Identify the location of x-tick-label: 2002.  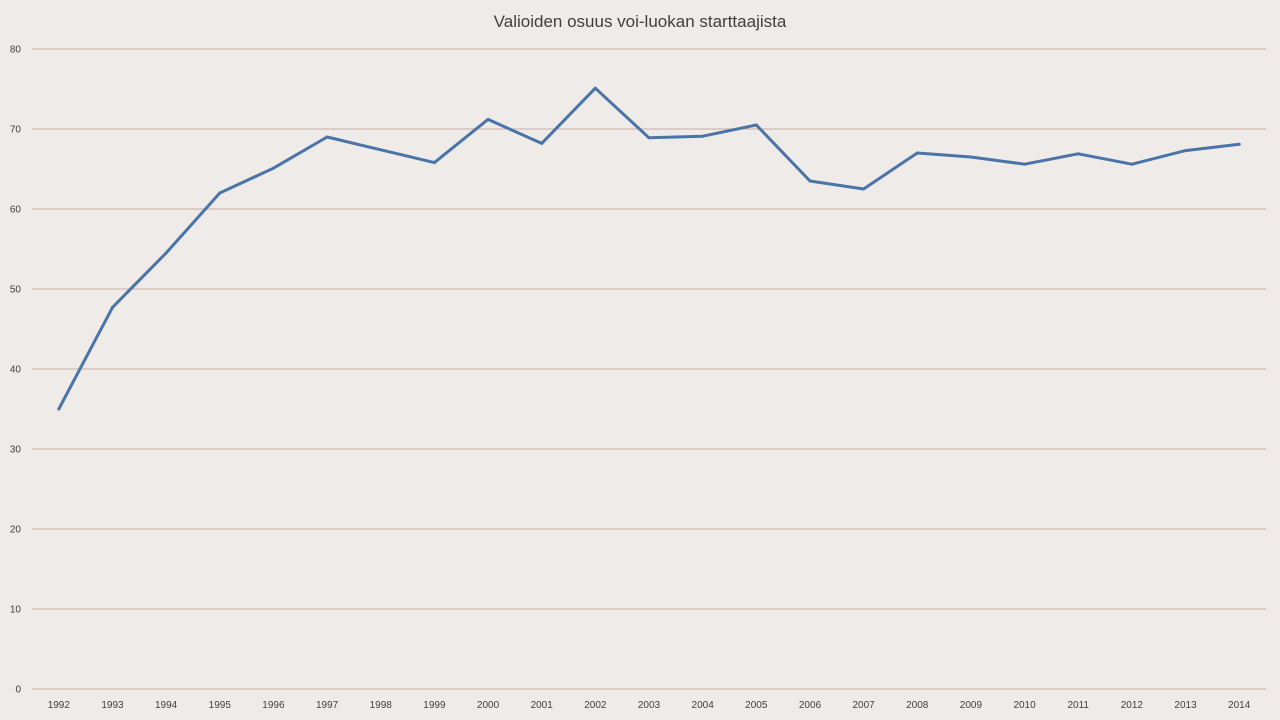
(595, 705).